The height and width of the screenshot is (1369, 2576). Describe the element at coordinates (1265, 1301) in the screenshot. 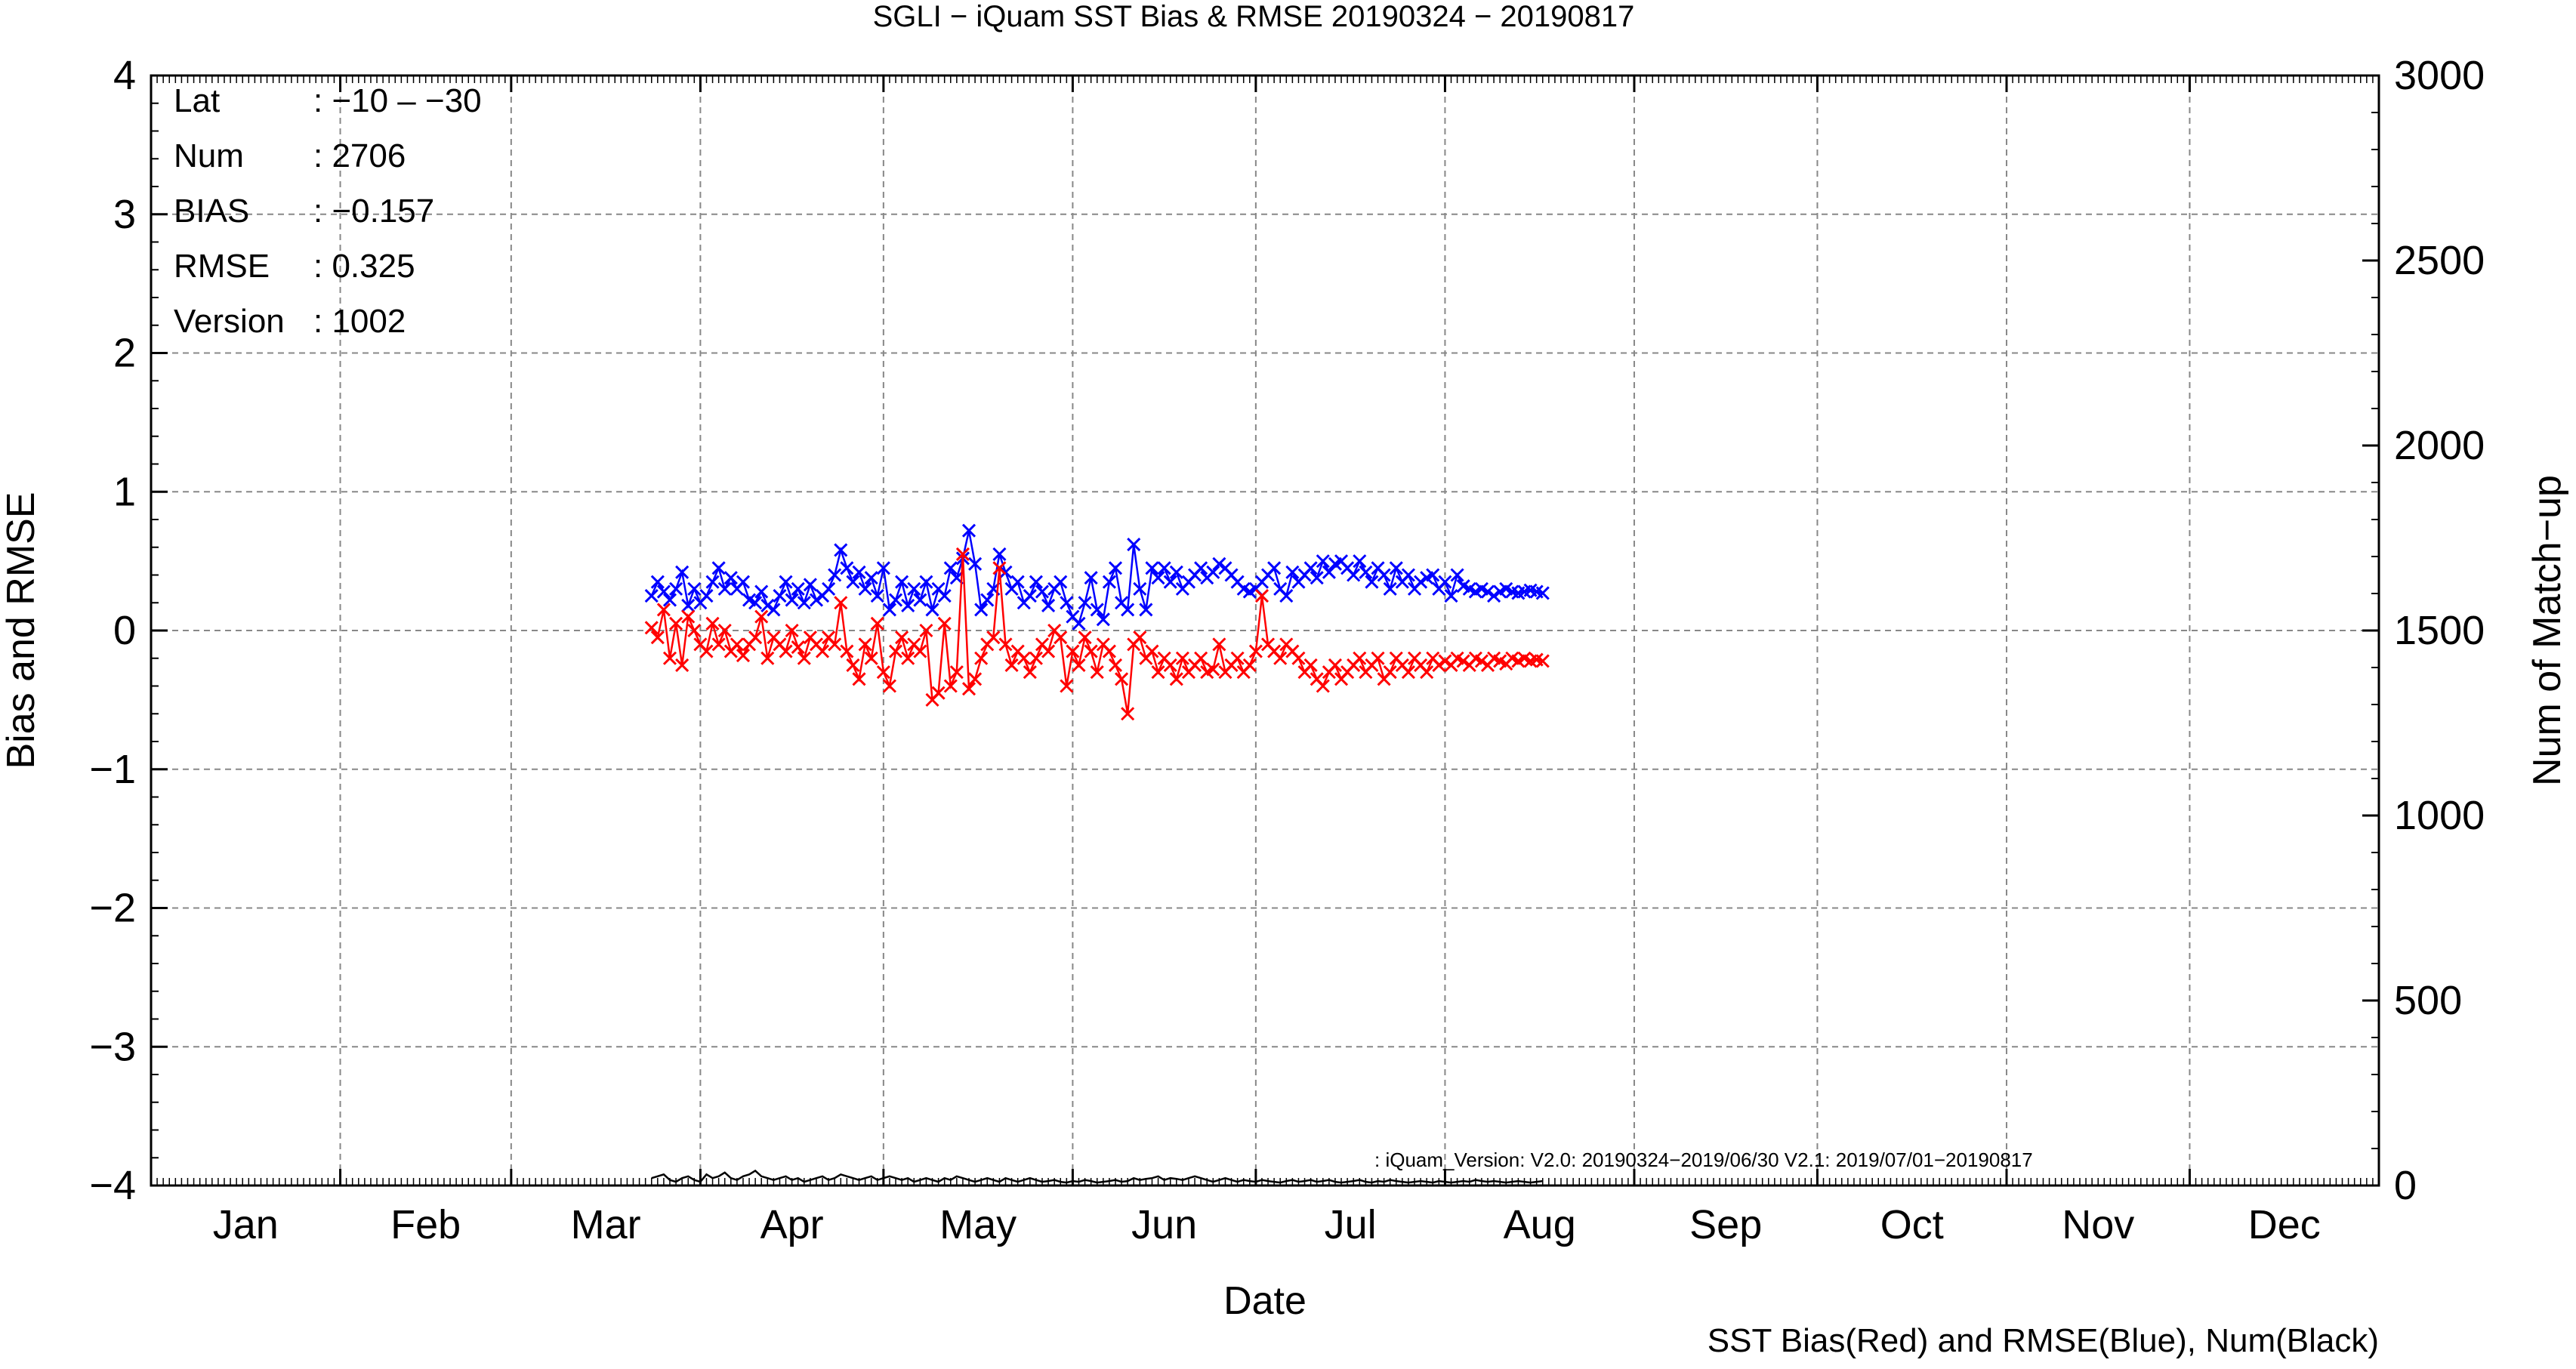

I see `x-axis-label: Date` at that location.